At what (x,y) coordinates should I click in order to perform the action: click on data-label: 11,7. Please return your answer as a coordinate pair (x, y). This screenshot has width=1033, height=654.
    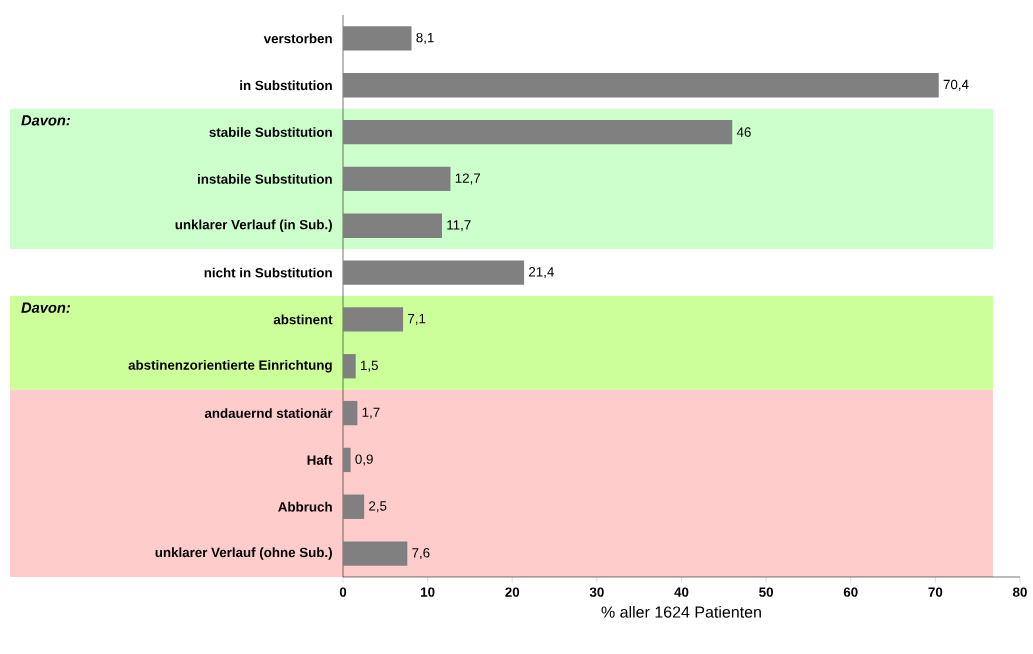
    Looking at the image, I should click on (459, 226).